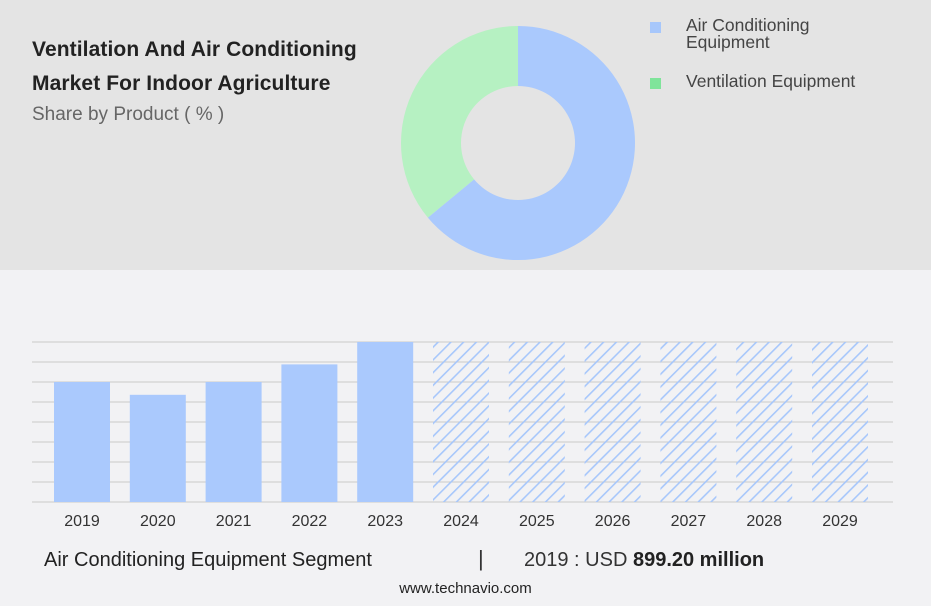 This screenshot has width=931, height=606. Describe the element at coordinates (233, 442) in the screenshot. I see `bar-2021` at that location.